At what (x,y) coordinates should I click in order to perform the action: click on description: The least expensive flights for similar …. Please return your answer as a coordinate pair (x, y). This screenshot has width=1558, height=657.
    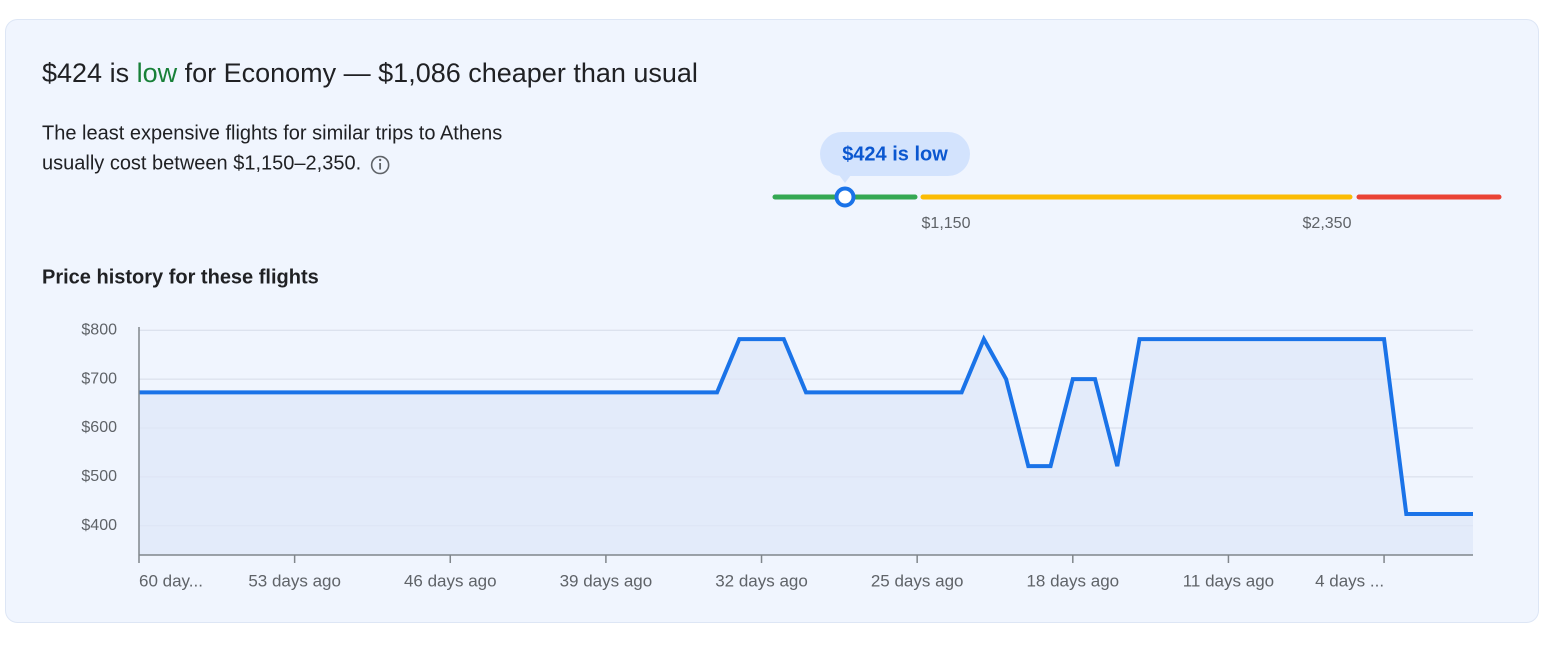
    Looking at the image, I should click on (272, 133).